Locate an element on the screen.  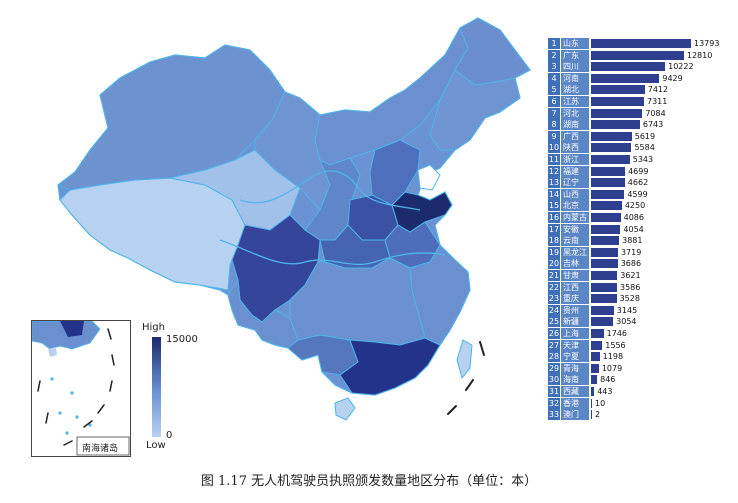
region-xinjiang is located at coordinates (171, 117).